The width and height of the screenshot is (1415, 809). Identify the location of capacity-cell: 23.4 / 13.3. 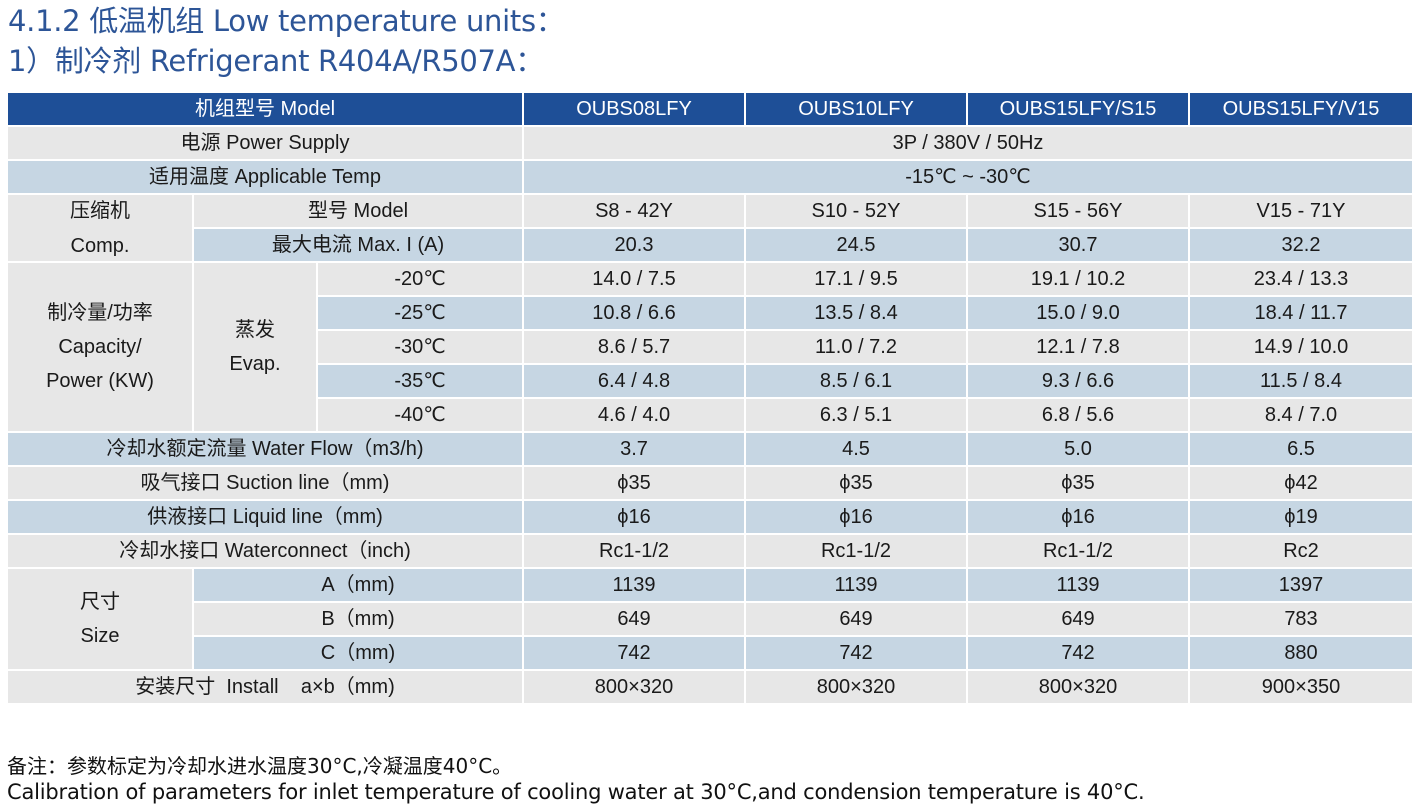
(1301, 279).